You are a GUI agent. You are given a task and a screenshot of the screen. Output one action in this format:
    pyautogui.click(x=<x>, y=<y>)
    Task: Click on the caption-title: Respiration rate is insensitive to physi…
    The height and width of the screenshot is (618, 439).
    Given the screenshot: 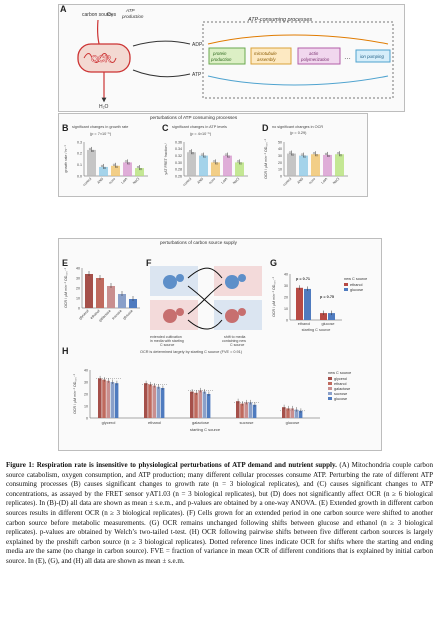 What is the action you would take?
    pyautogui.click(x=186, y=465)
    